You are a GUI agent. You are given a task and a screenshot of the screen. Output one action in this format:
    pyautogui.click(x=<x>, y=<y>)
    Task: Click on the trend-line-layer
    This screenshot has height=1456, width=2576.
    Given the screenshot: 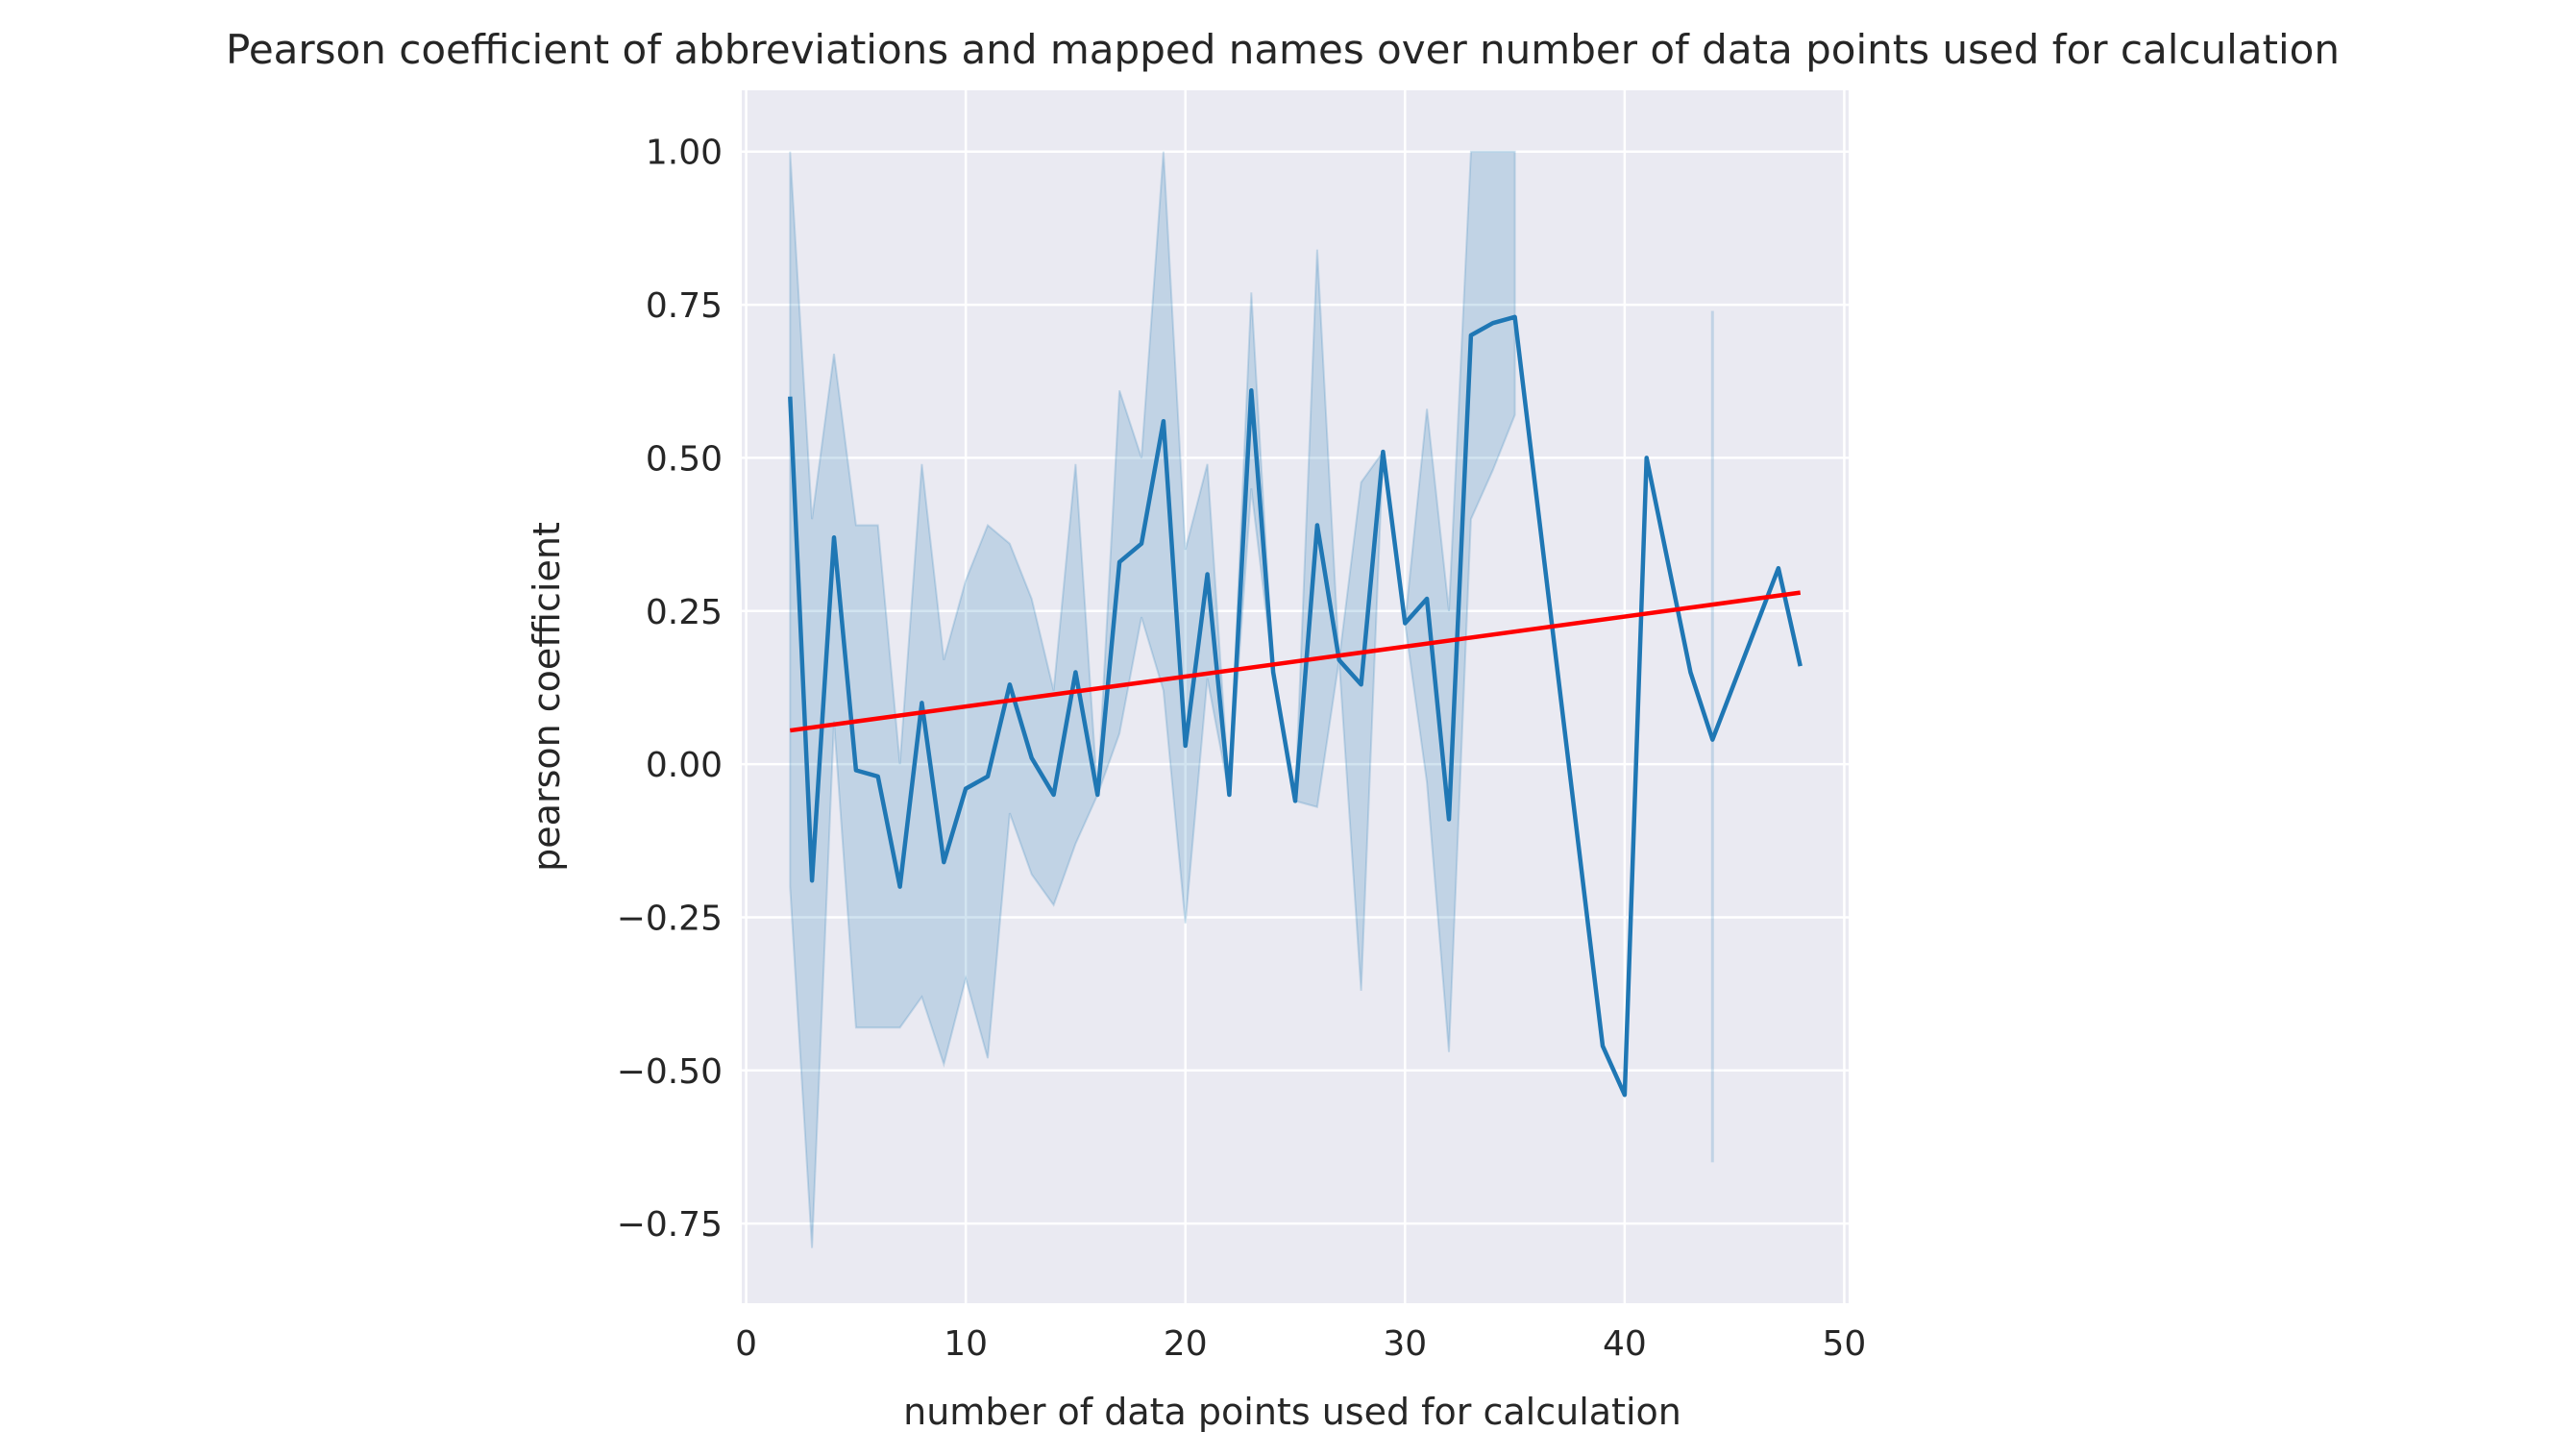 What is the action you would take?
    pyautogui.click(x=1295, y=662)
    